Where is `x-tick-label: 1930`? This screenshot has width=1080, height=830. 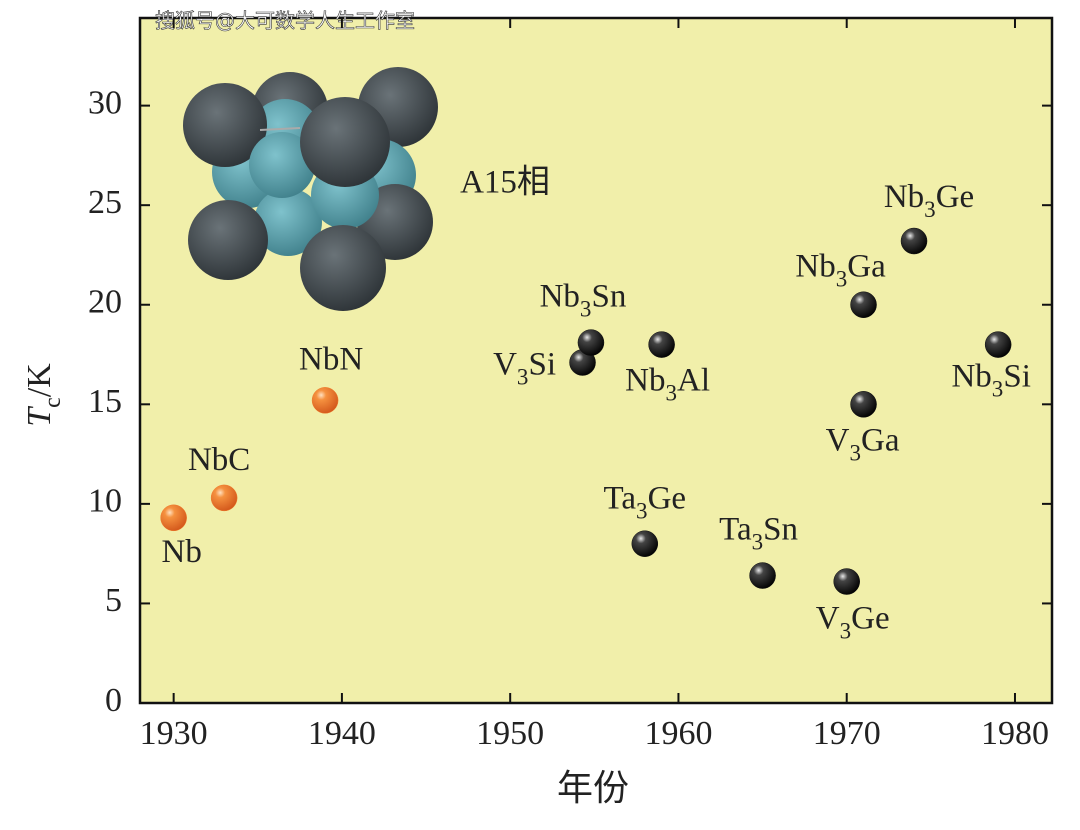
x-tick-label: 1930 is located at coordinates (174, 733).